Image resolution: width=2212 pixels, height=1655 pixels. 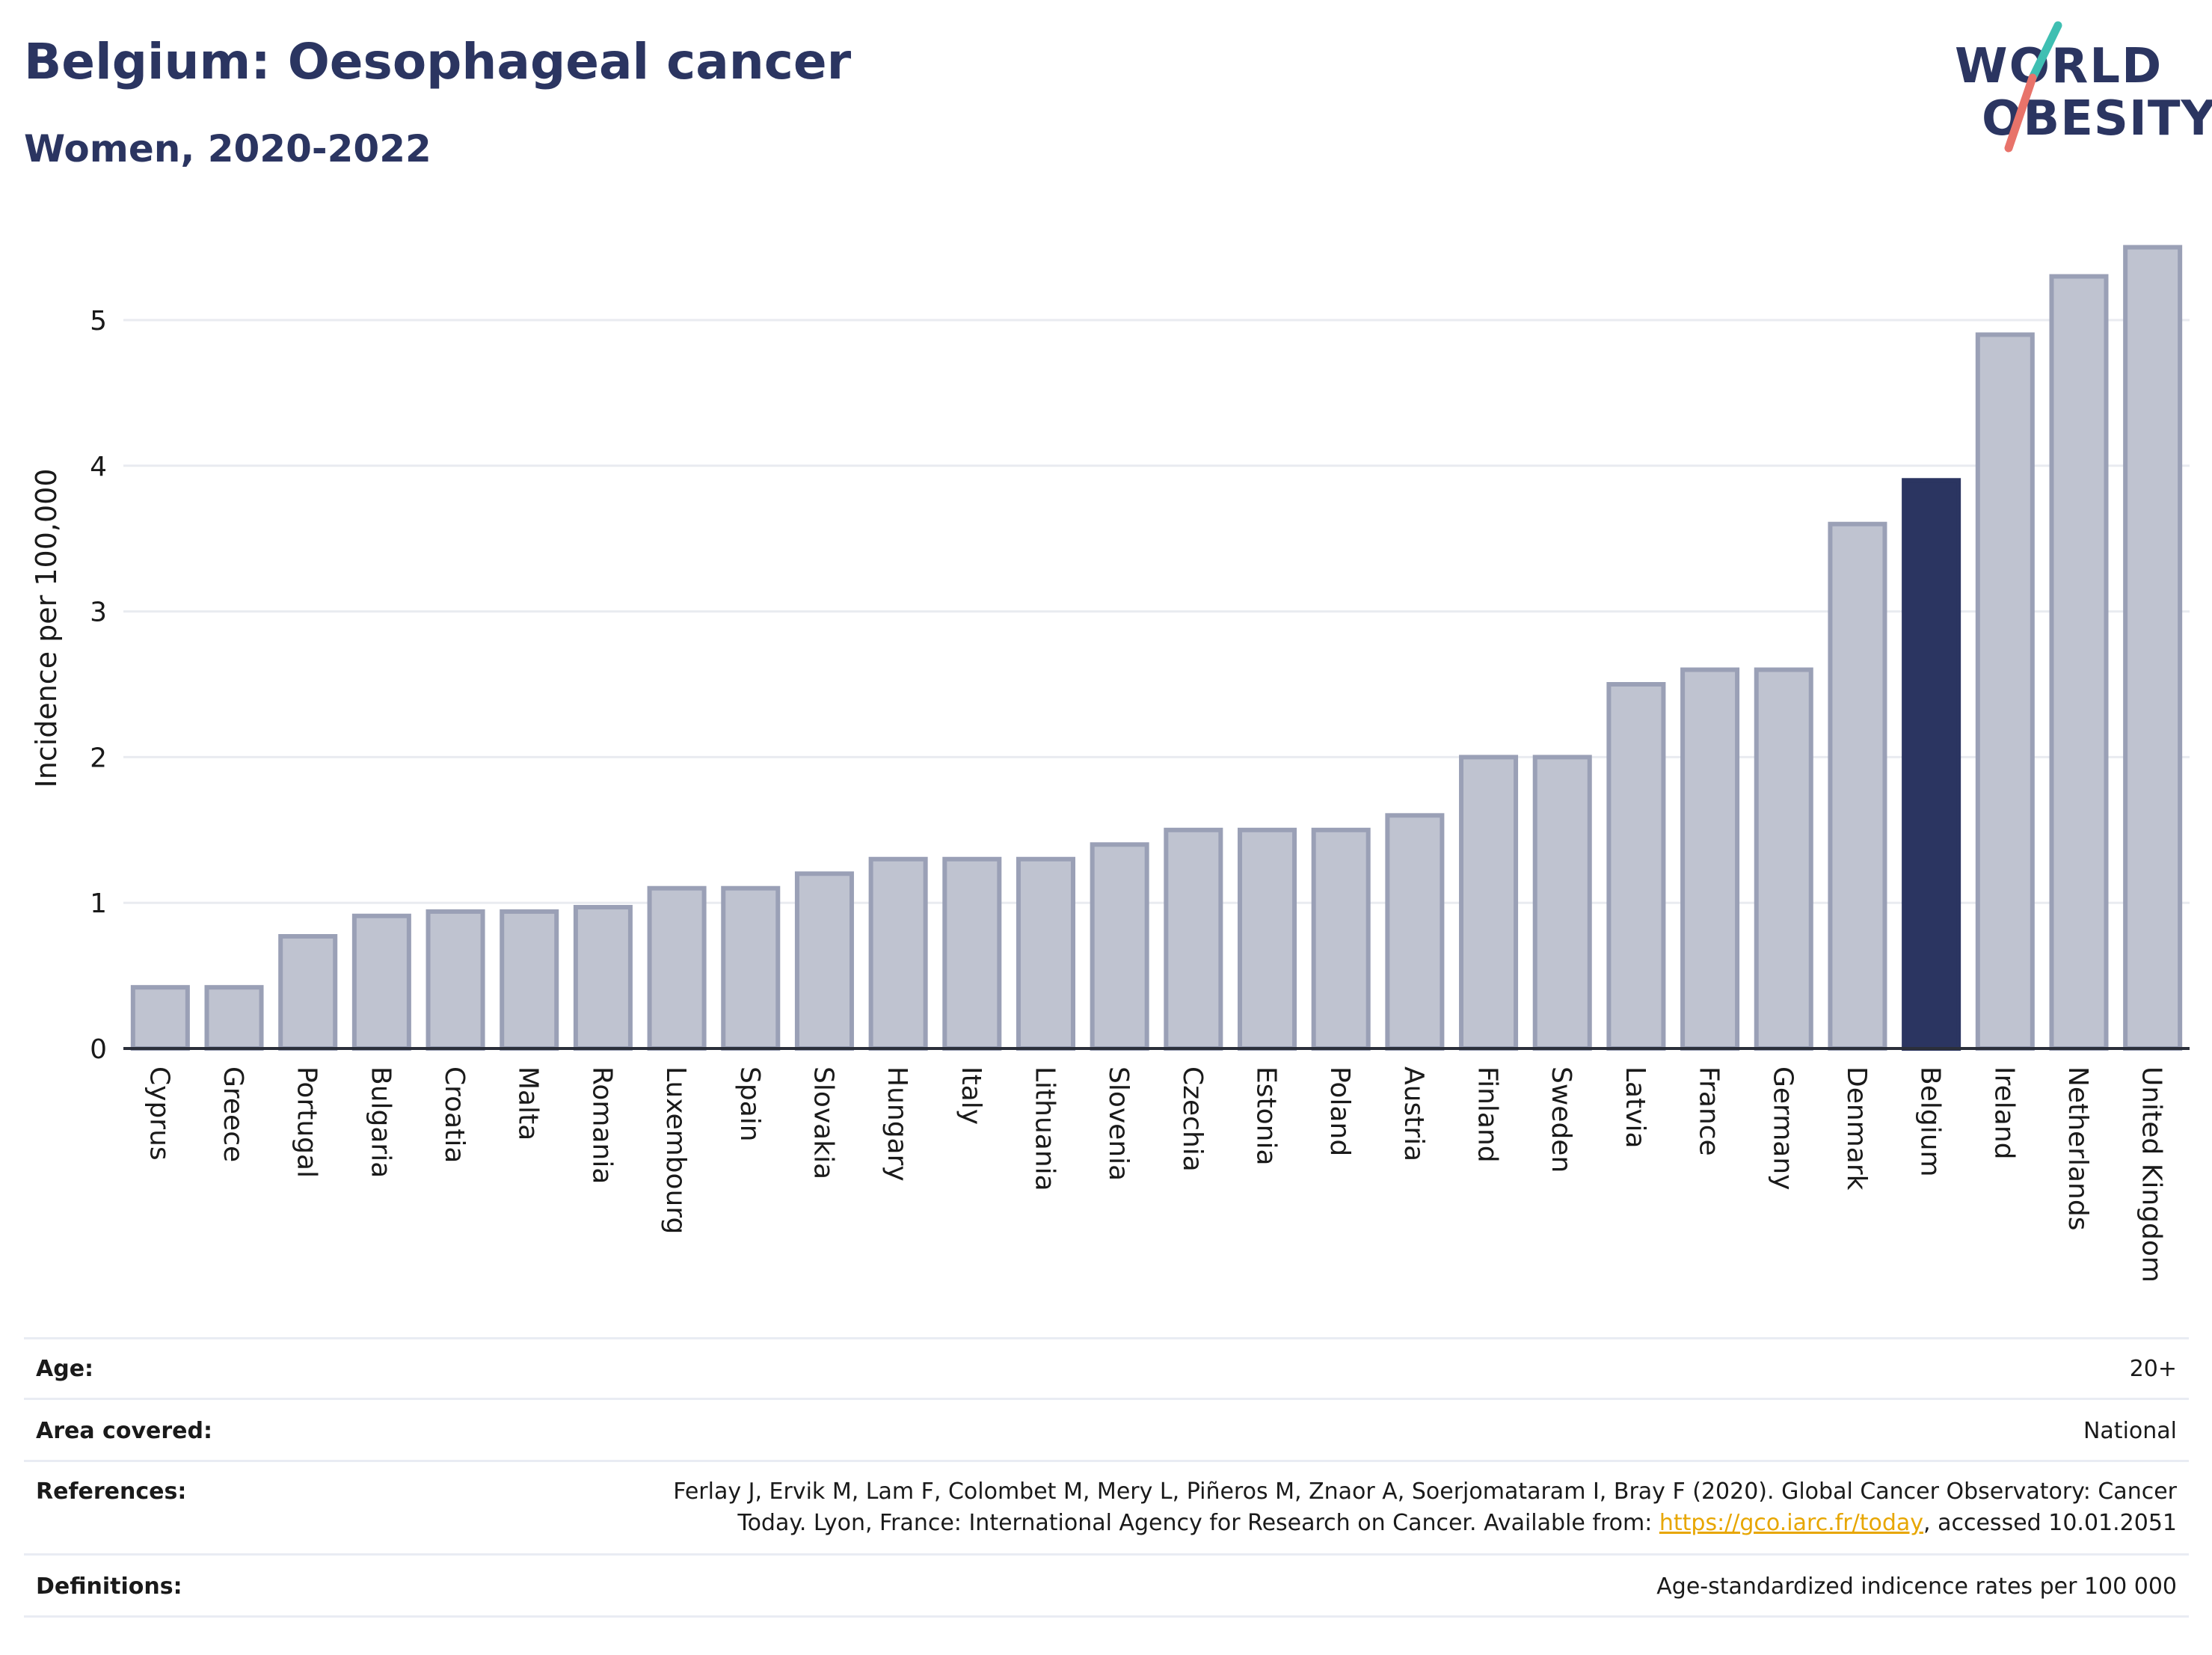 I want to click on y-tick-label: 3, so click(x=98, y=613).